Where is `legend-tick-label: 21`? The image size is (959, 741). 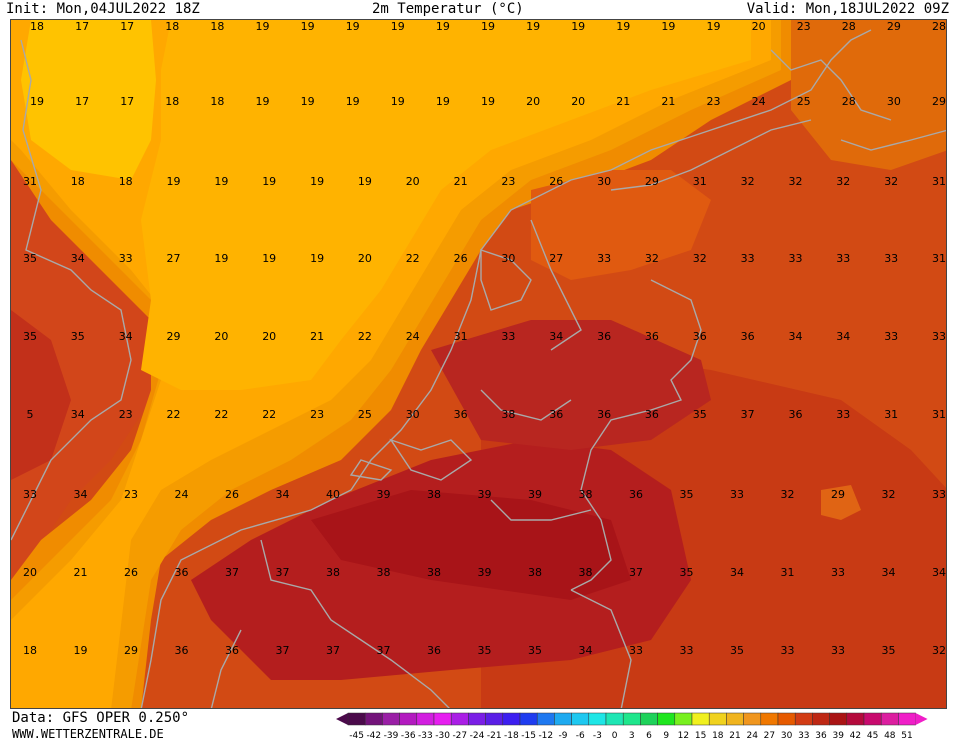 legend-tick-label: 21 is located at coordinates (734, 735).